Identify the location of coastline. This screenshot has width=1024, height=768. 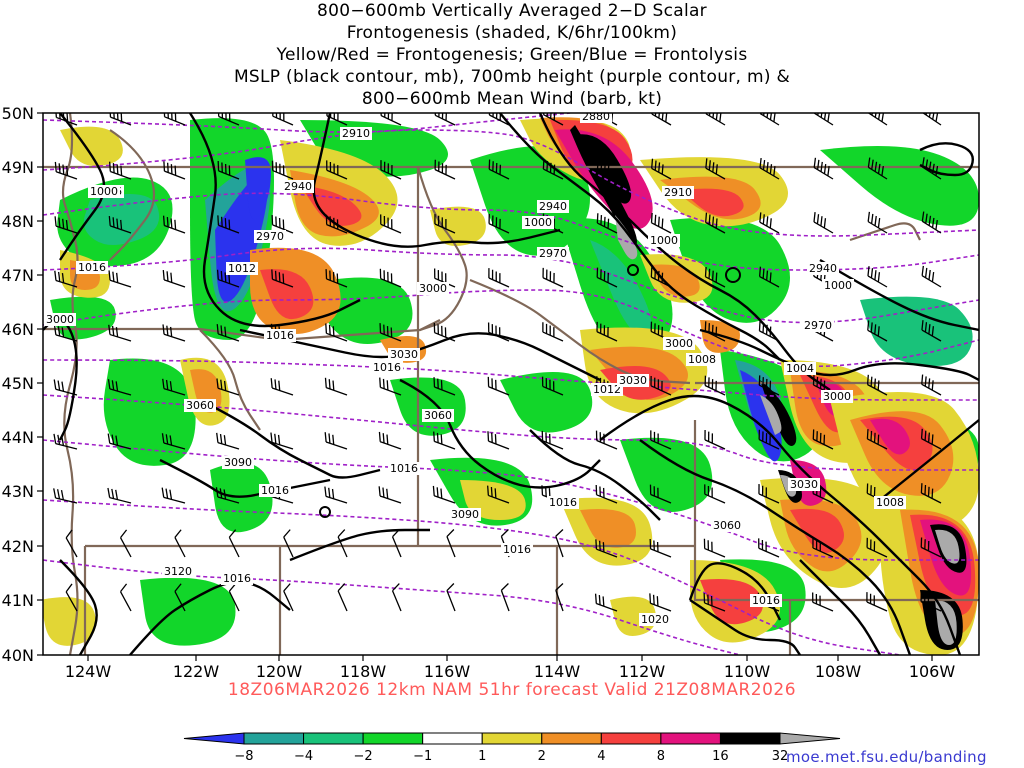
(885, 232).